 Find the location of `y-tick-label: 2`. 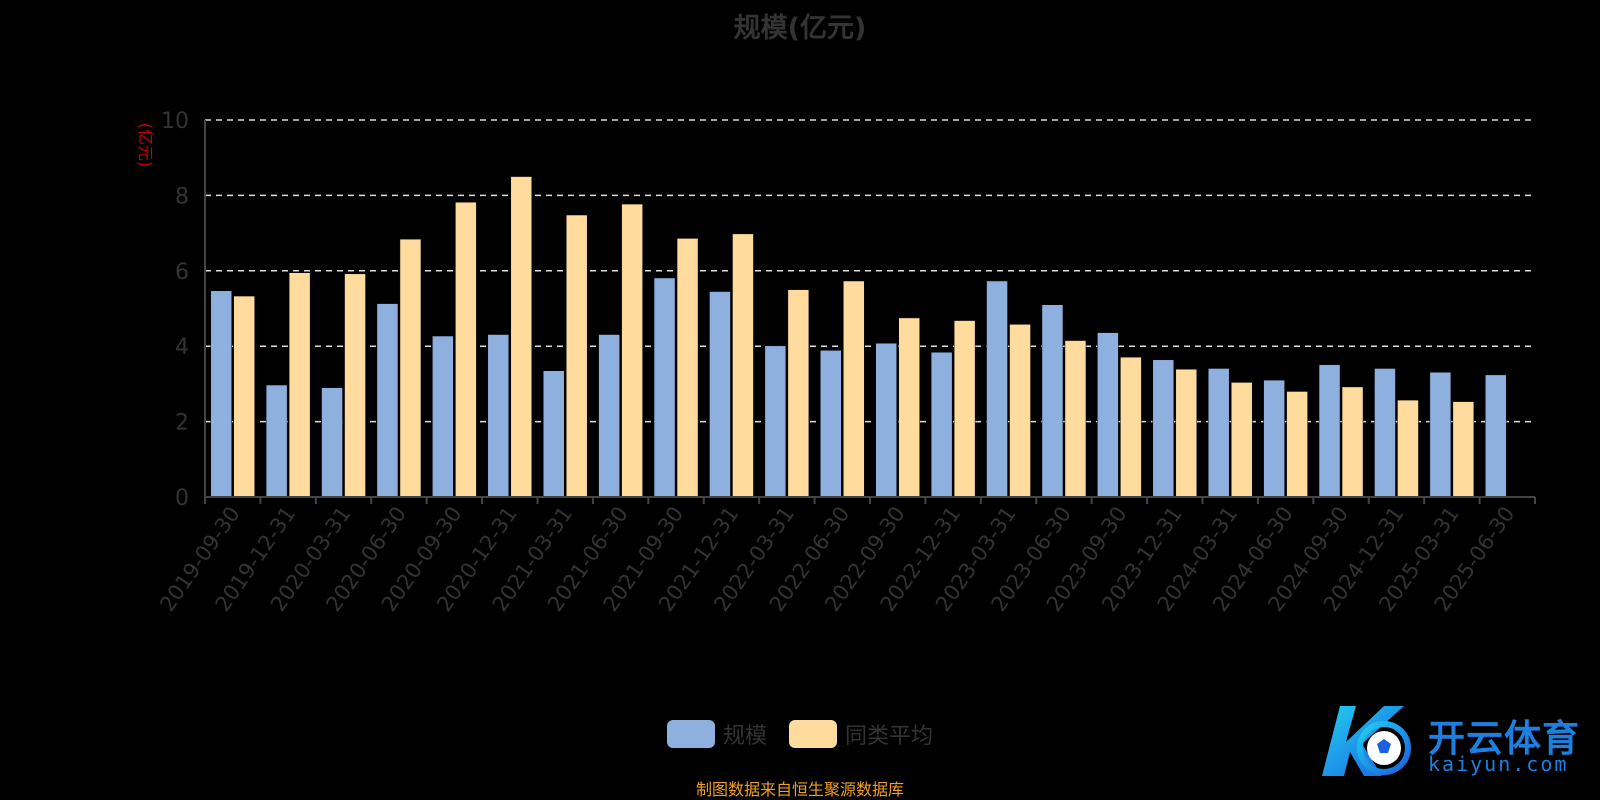

y-tick-label: 2 is located at coordinates (182, 423).